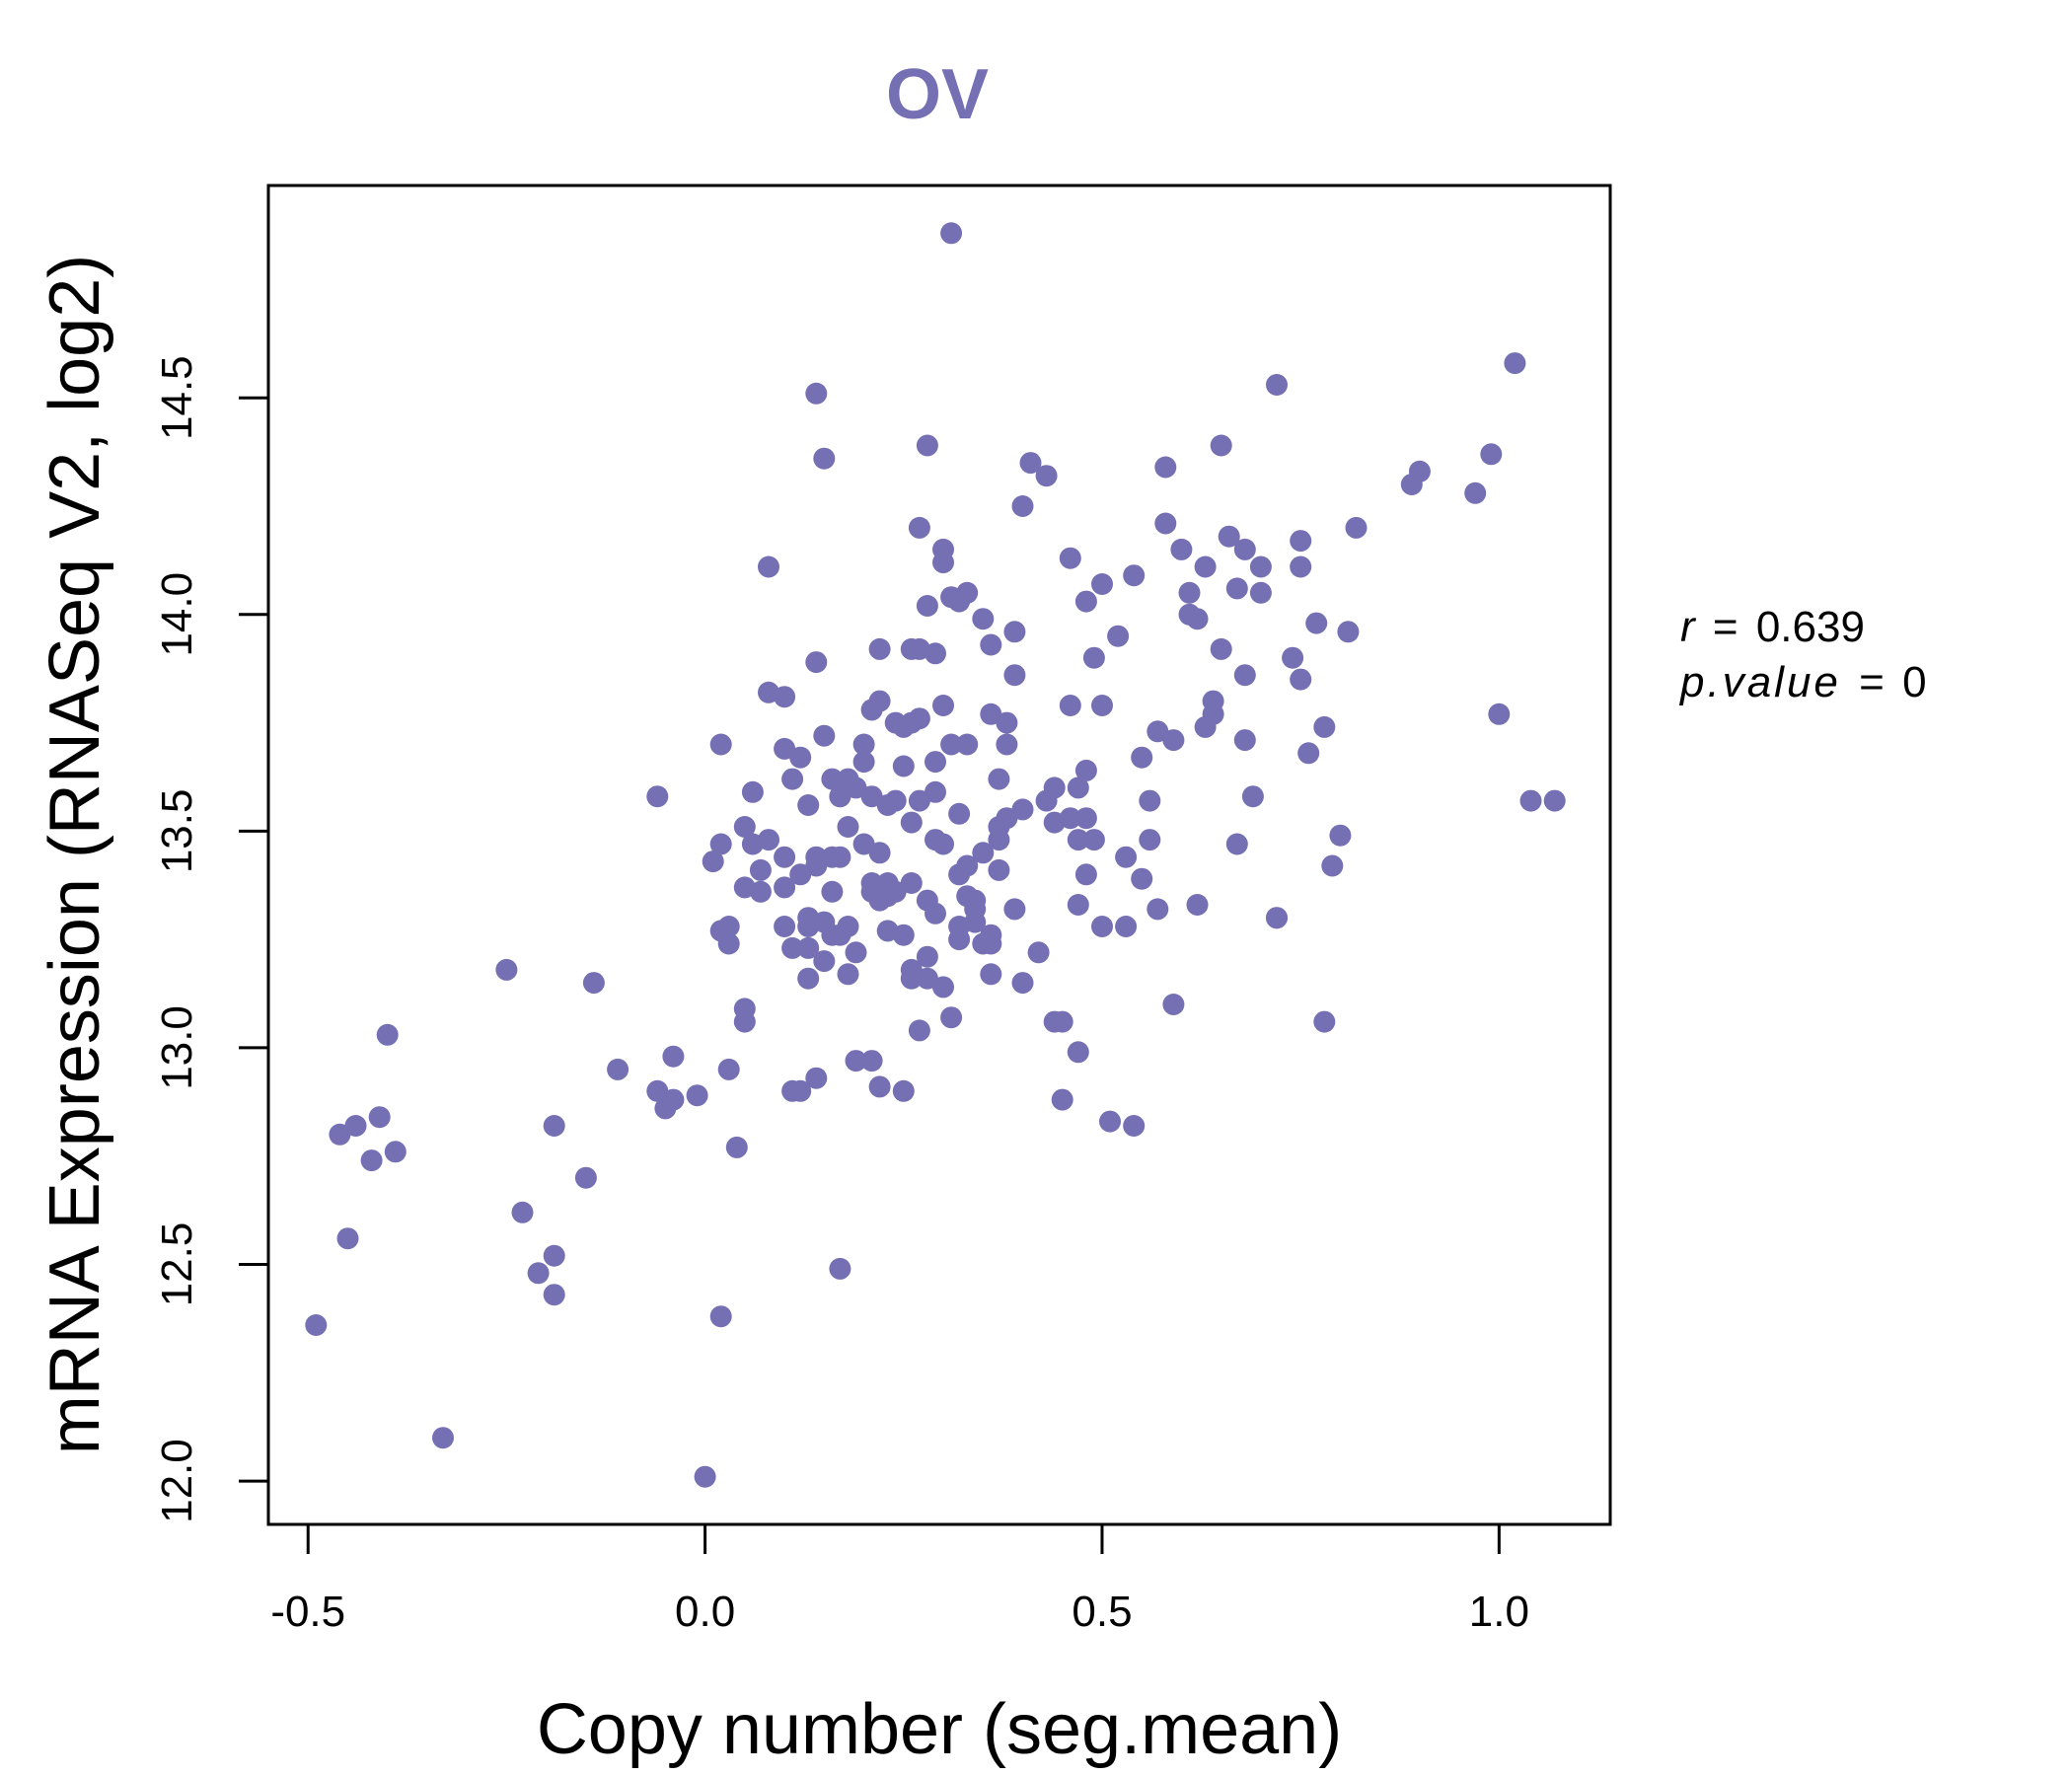 The width and height of the screenshot is (2072, 1776). What do you see at coordinates (212, 939) in the screenshot?
I see `y-axis: 12.0 12.5 13.0 13.5 14.0 14.5` at bounding box center [212, 939].